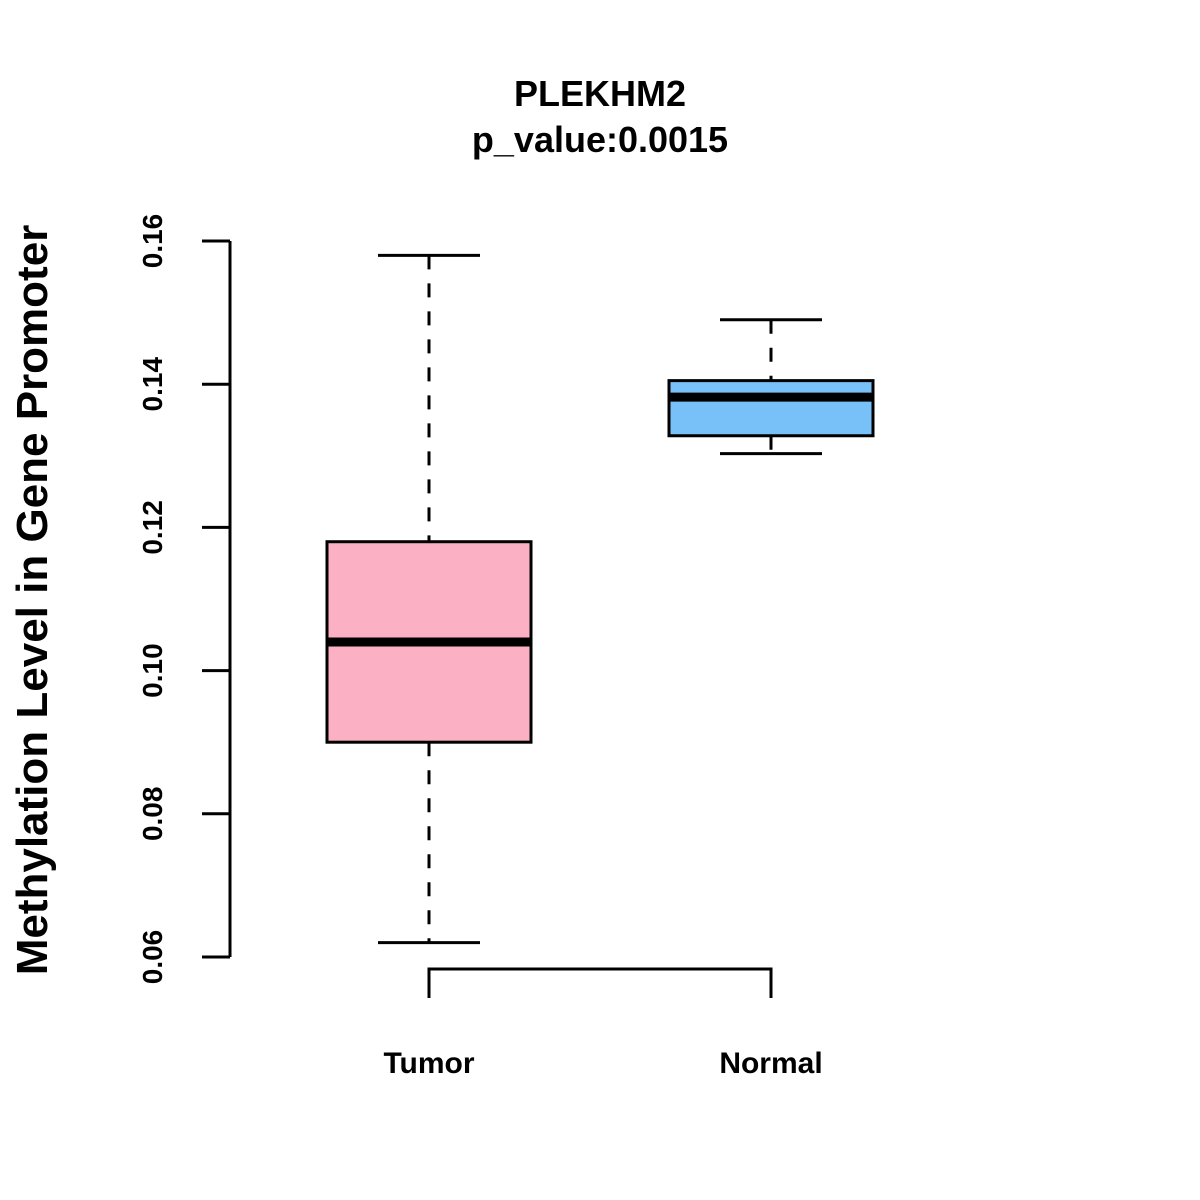  What do you see at coordinates (771, 408) in the screenshot?
I see `interquartile-box` at bounding box center [771, 408].